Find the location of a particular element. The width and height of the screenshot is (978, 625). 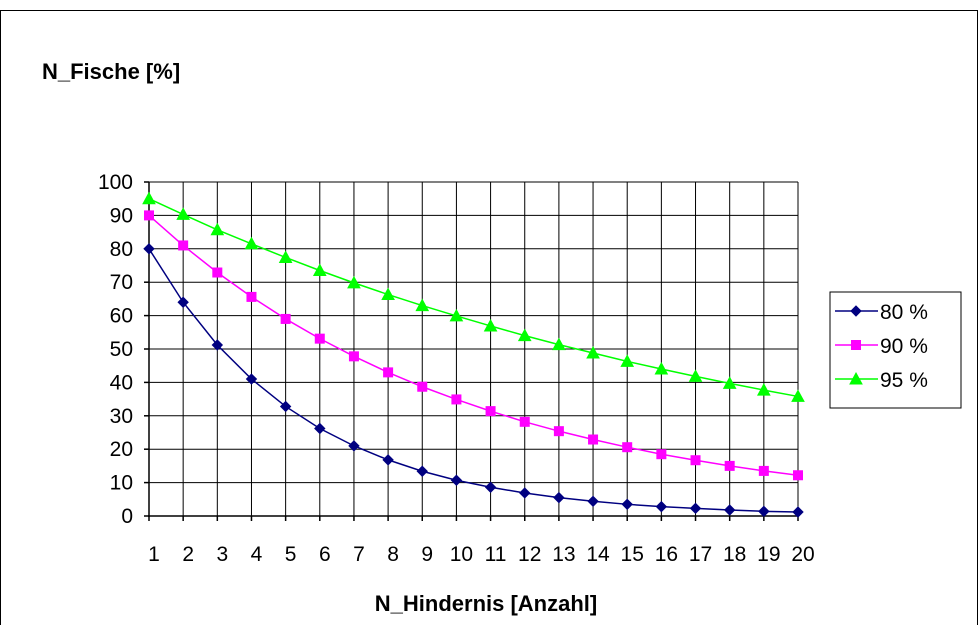

x-tick-label: 11 is located at coordinates (496, 554).